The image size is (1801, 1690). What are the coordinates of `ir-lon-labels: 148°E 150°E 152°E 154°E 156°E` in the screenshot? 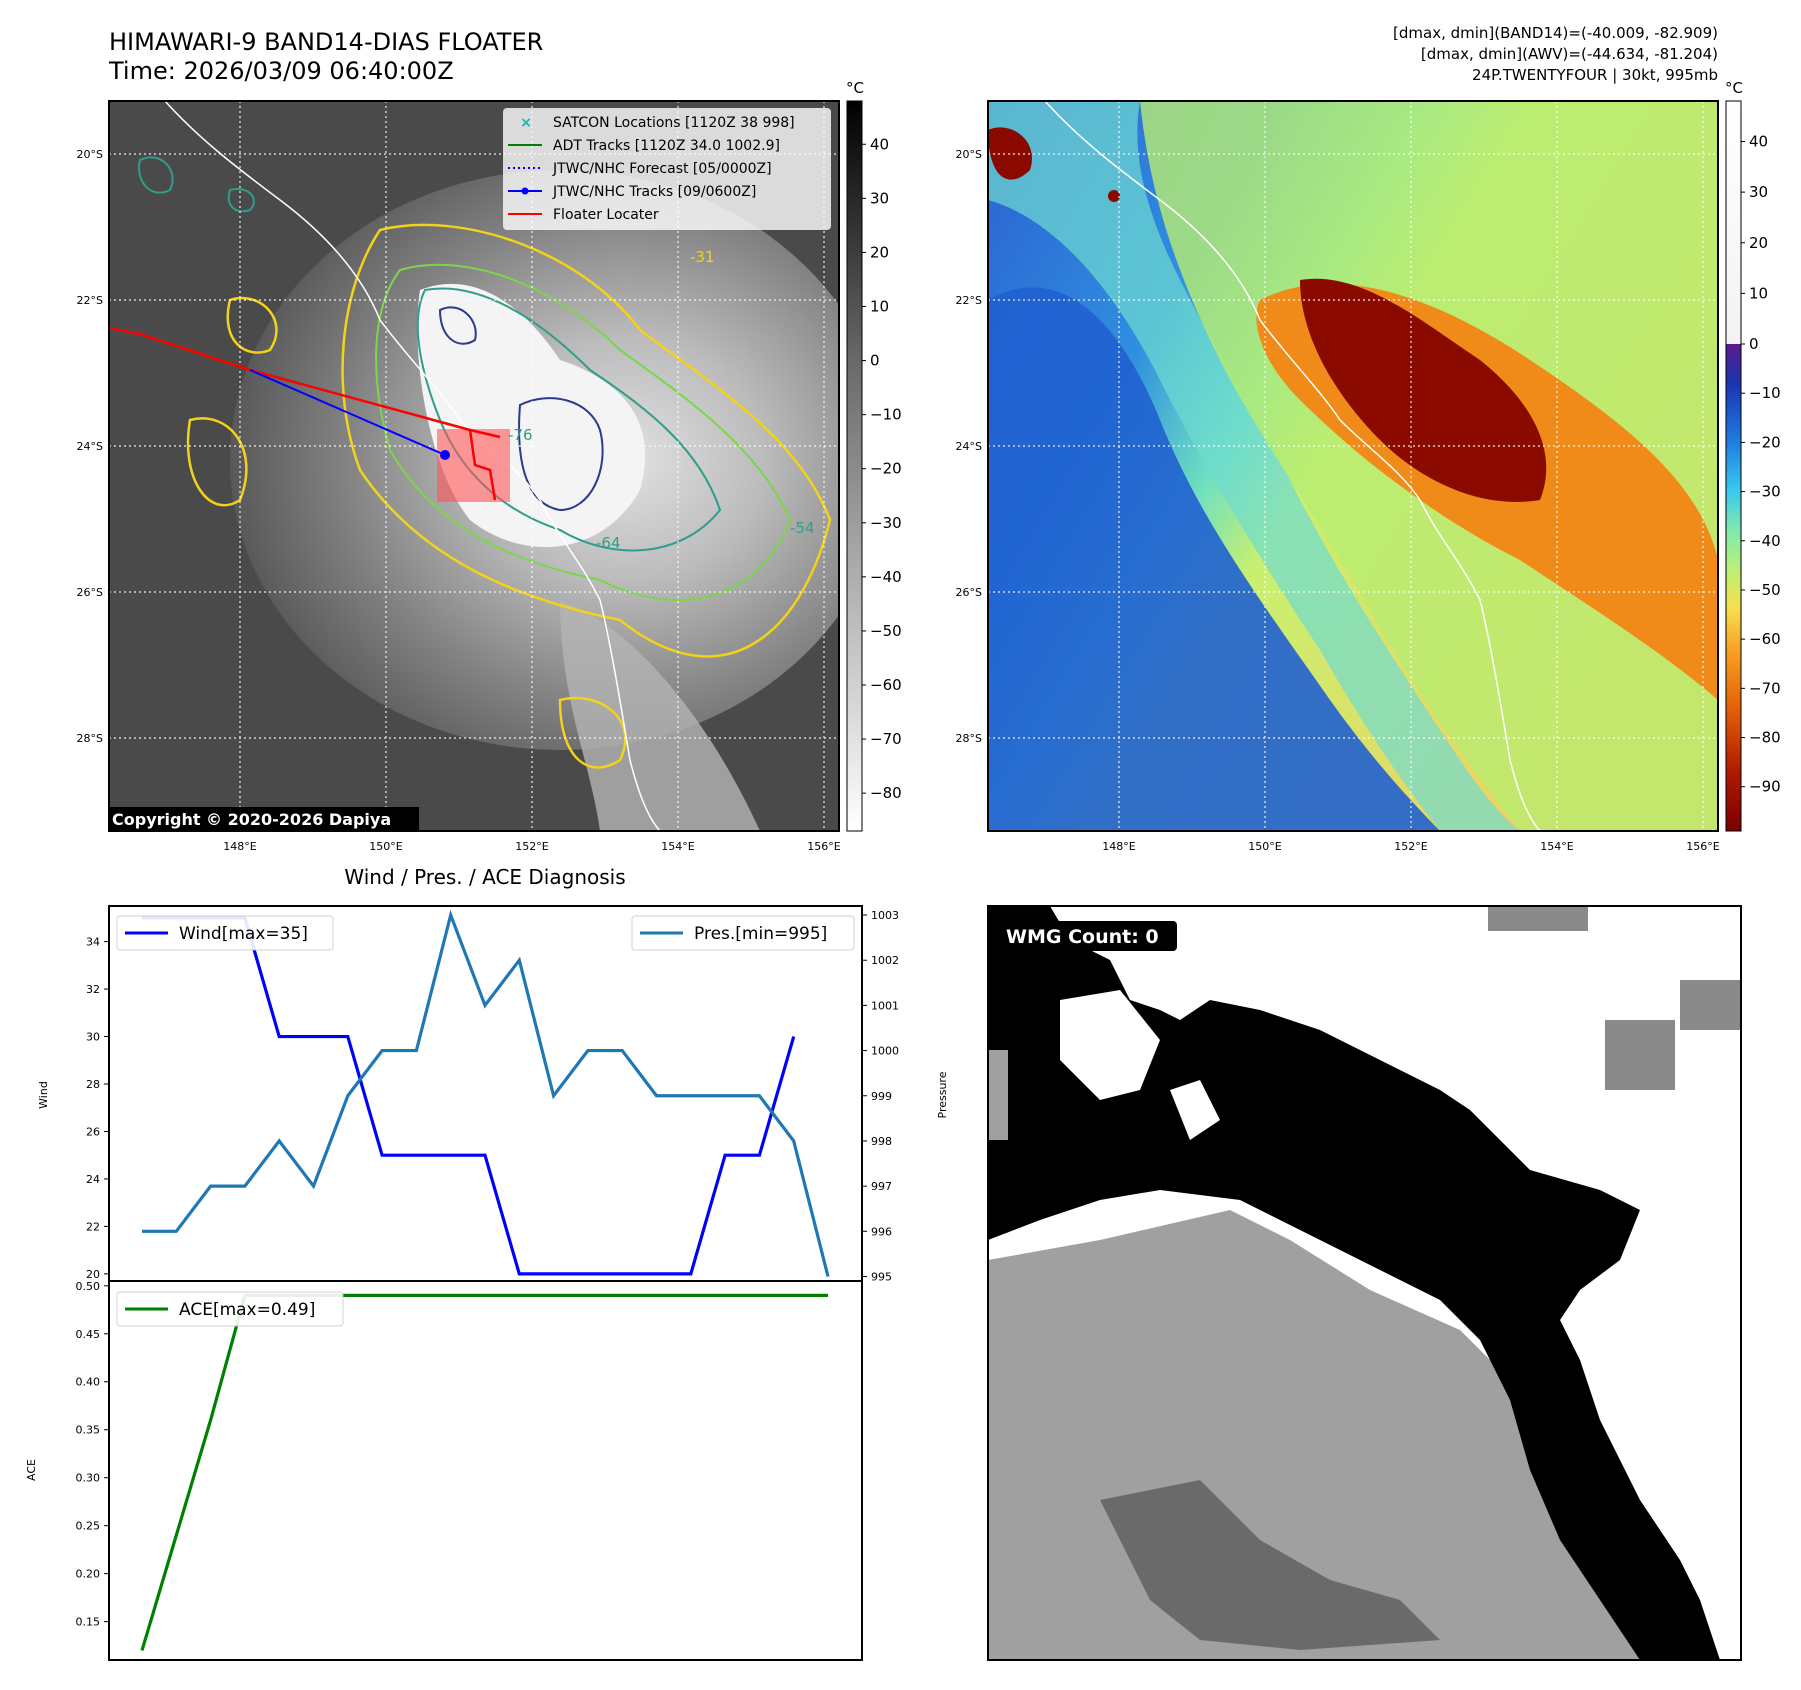 It's located at (531, 846).